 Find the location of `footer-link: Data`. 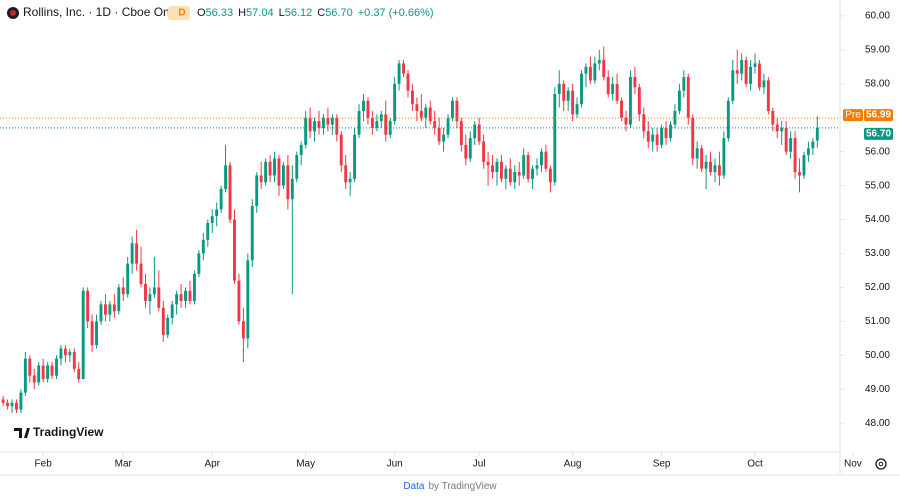

footer-link: Data is located at coordinates (414, 486).